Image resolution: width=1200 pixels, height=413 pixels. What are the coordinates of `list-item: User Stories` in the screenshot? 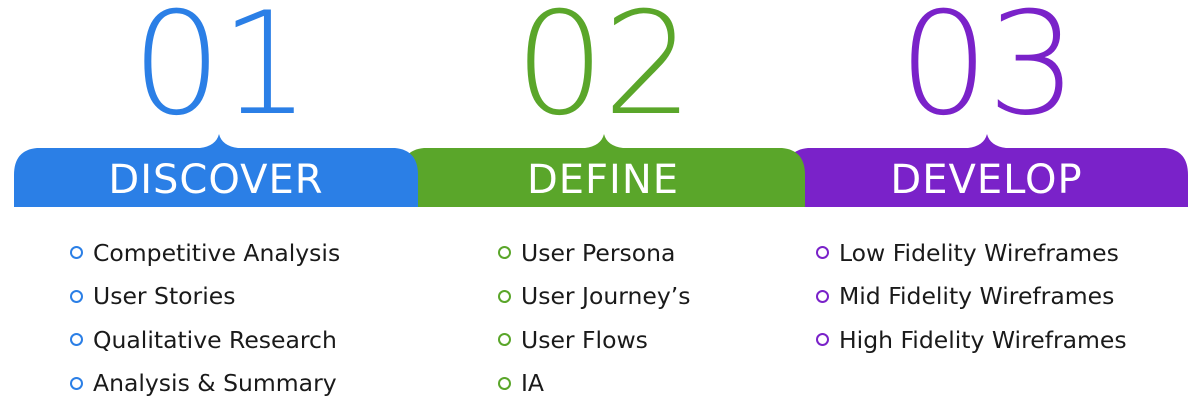 It's located at (205, 297).